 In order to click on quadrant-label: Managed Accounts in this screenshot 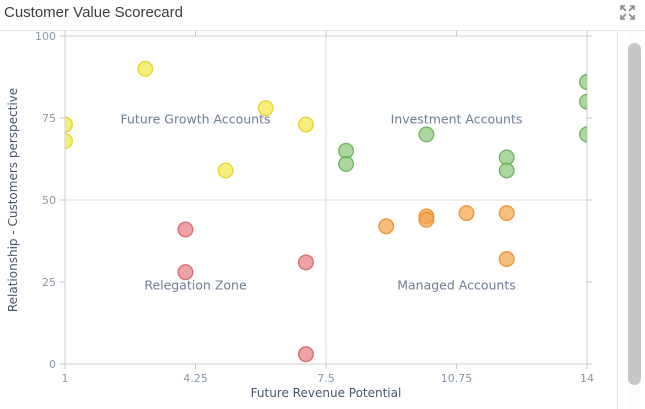, I will do `click(456, 284)`.